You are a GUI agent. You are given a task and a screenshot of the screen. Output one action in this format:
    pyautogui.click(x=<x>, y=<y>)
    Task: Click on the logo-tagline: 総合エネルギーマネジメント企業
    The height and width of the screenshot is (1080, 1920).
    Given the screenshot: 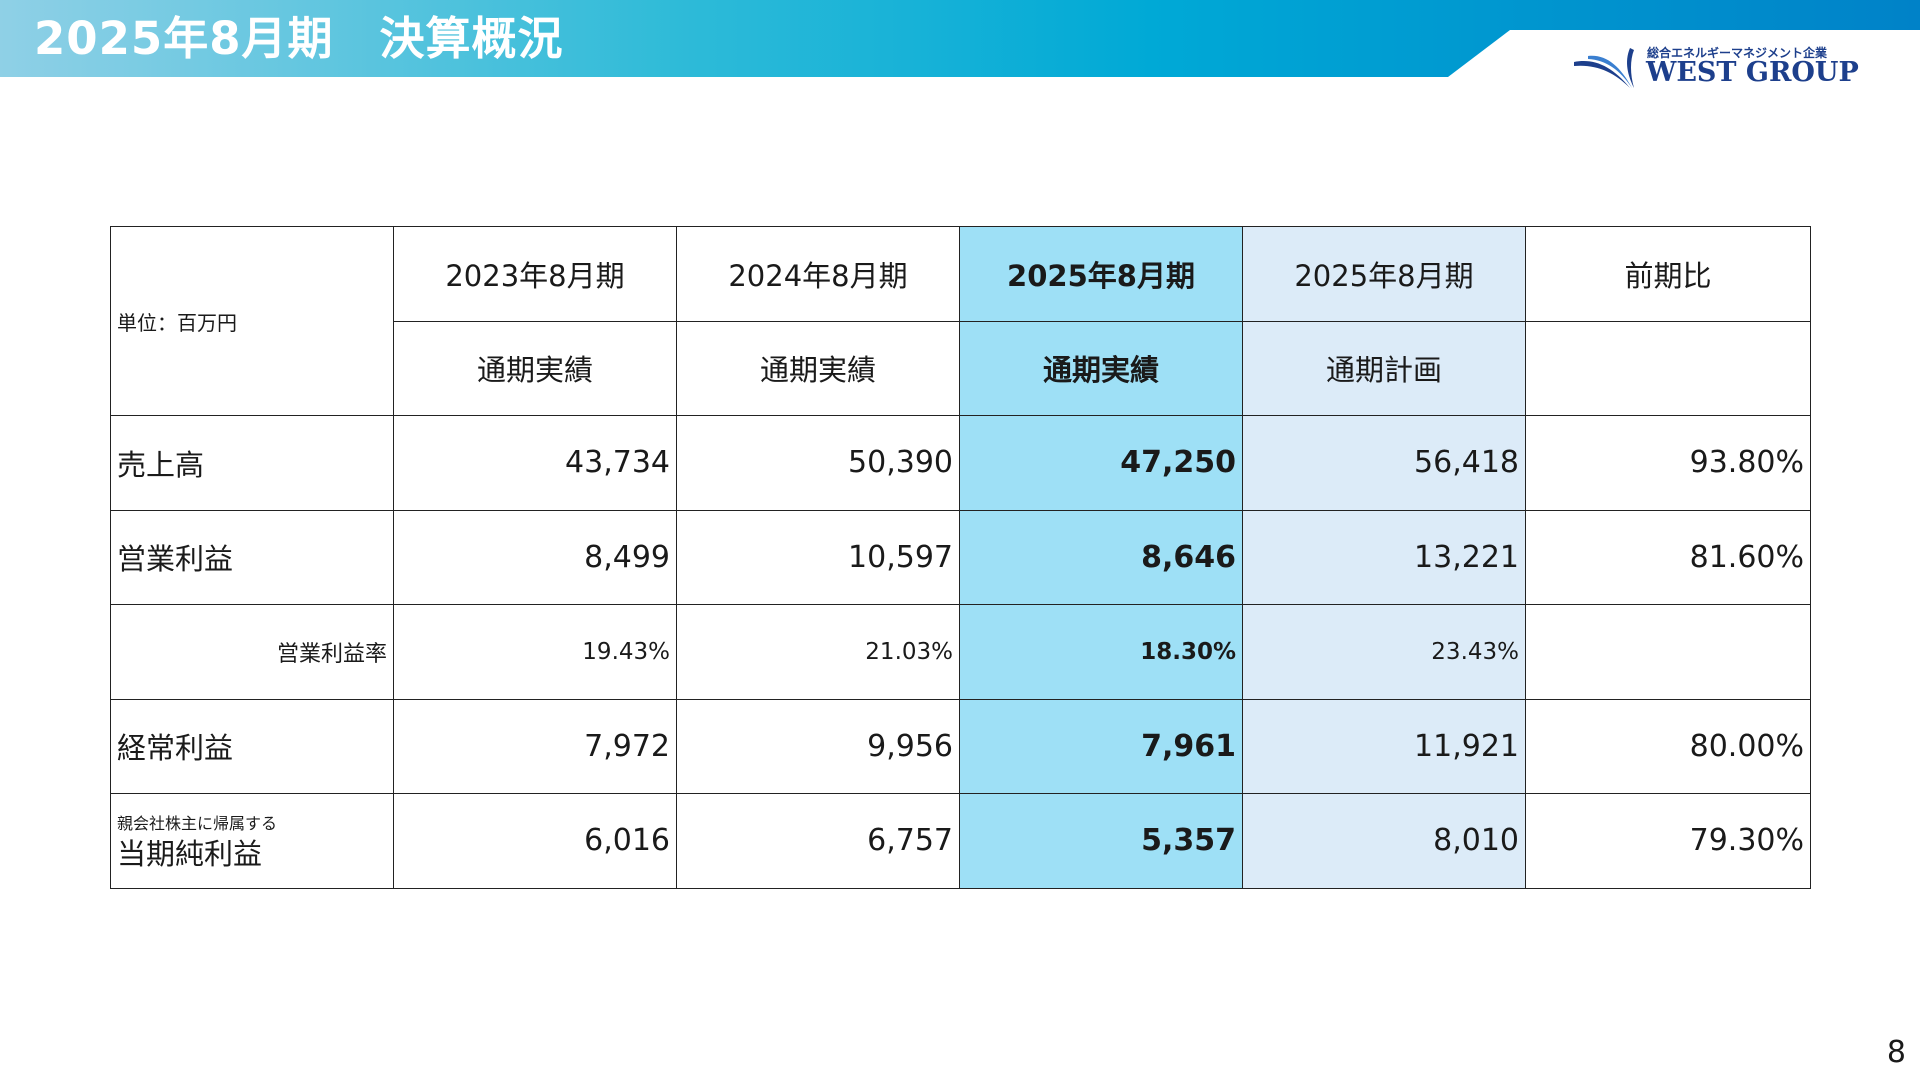 What is the action you would take?
    pyautogui.click(x=1737, y=53)
    